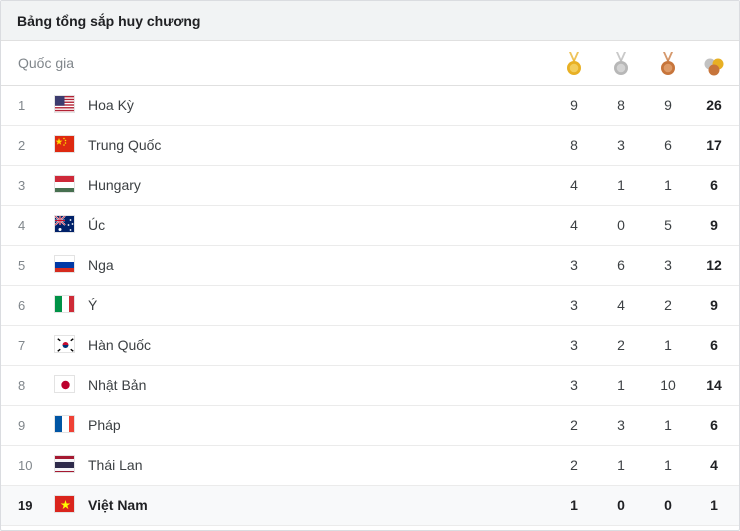  Describe the element at coordinates (64, 264) in the screenshot. I see `flag-russia-icon` at that location.